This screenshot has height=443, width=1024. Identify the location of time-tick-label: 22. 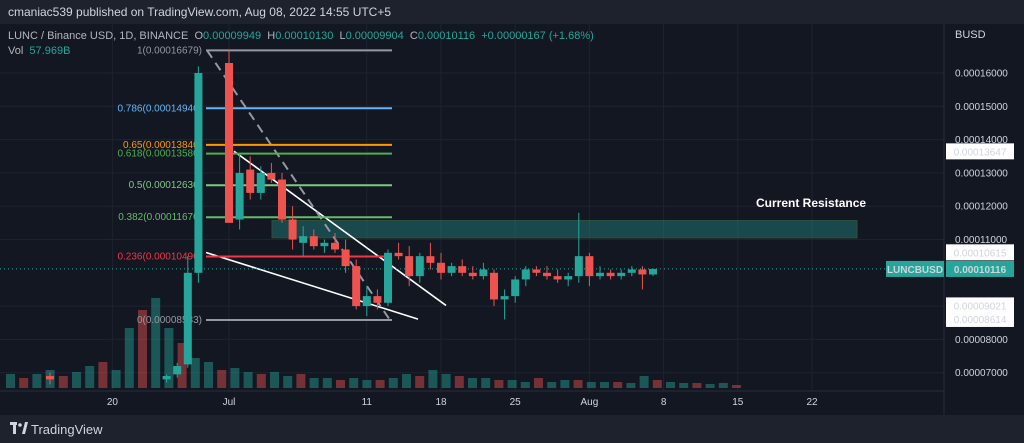
(812, 402).